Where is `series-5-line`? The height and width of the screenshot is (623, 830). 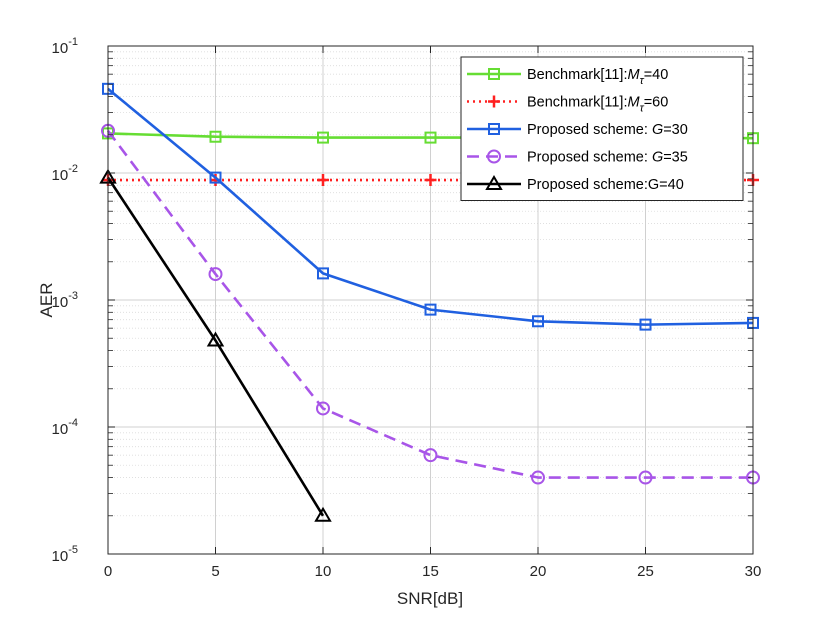
series-5-line is located at coordinates (215, 346).